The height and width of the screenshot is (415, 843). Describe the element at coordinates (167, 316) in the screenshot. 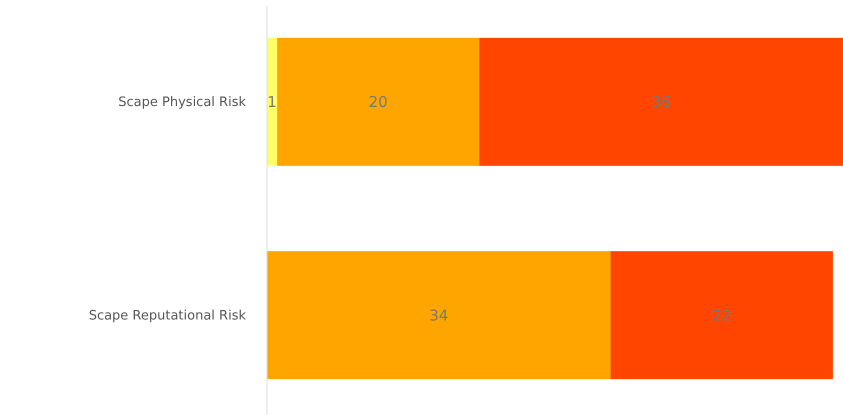

I see `y-tick-label: Scape Reputational Risk` at that location.